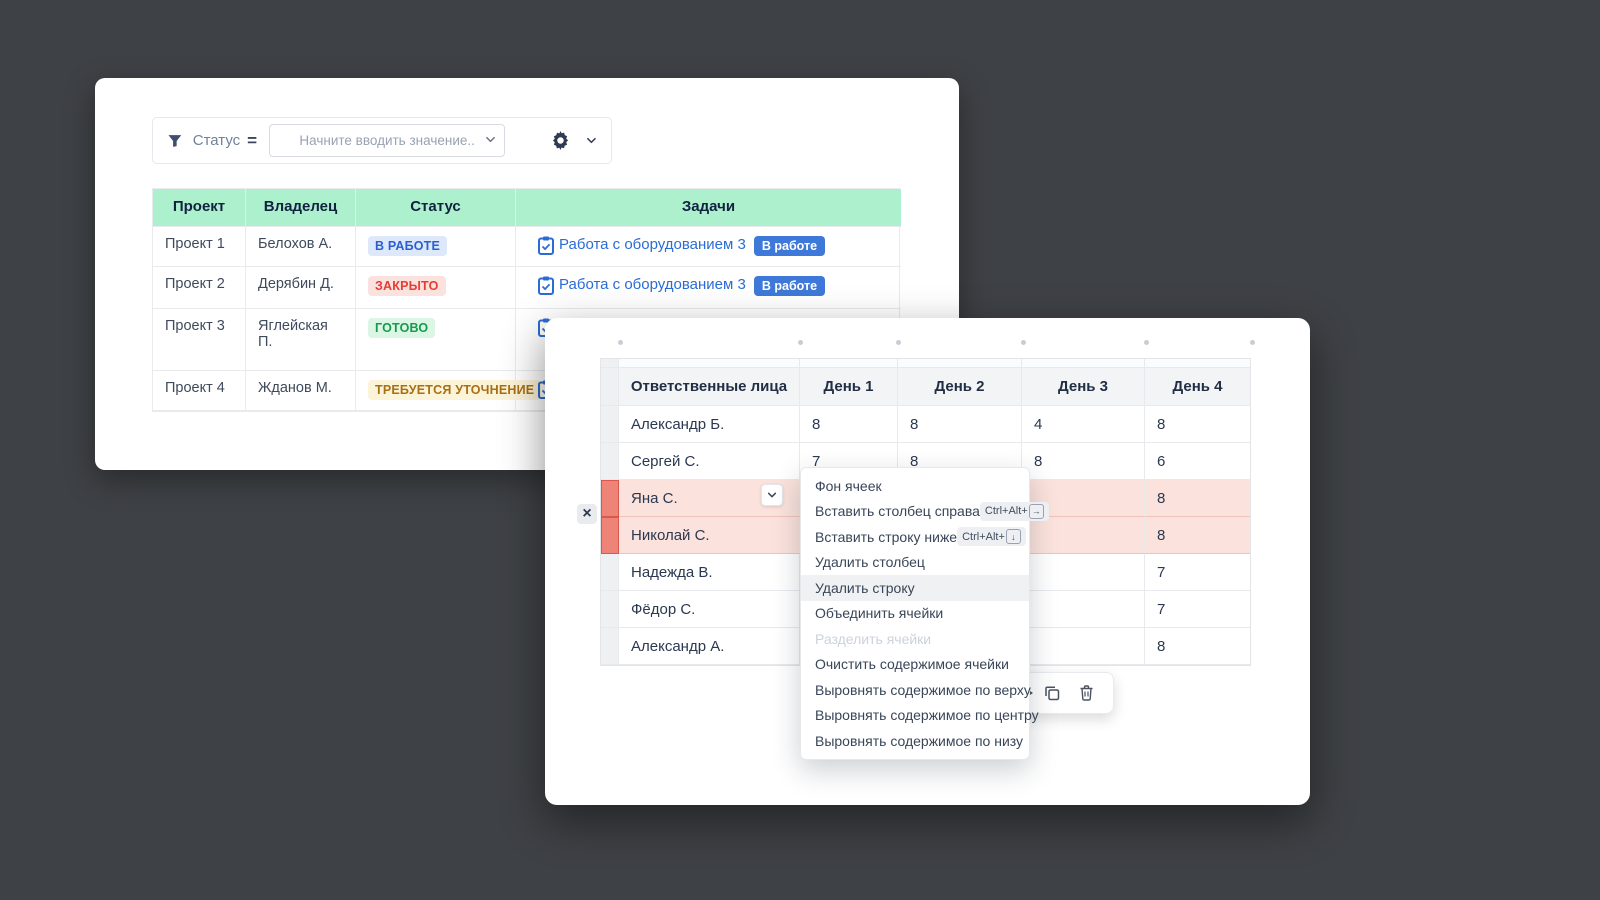 Image resolution: width=1600 pixels, height=900 pixels. Describe the element at coordinates (1030, 693) in the screenshot. I see `hidden-action-icon` at that location.